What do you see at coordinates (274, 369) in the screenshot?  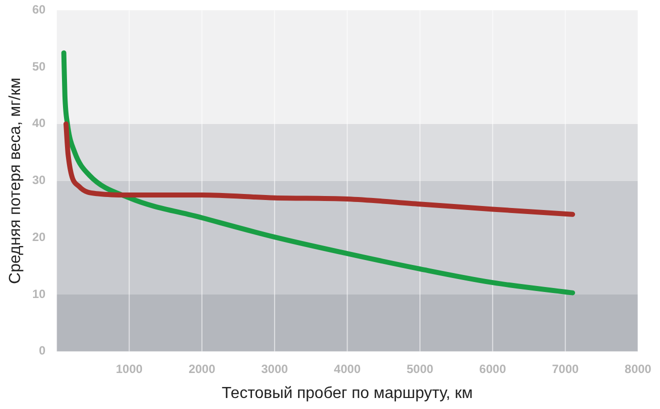 I see `x-tick-label: 3000` at bounding box center [274, 369].